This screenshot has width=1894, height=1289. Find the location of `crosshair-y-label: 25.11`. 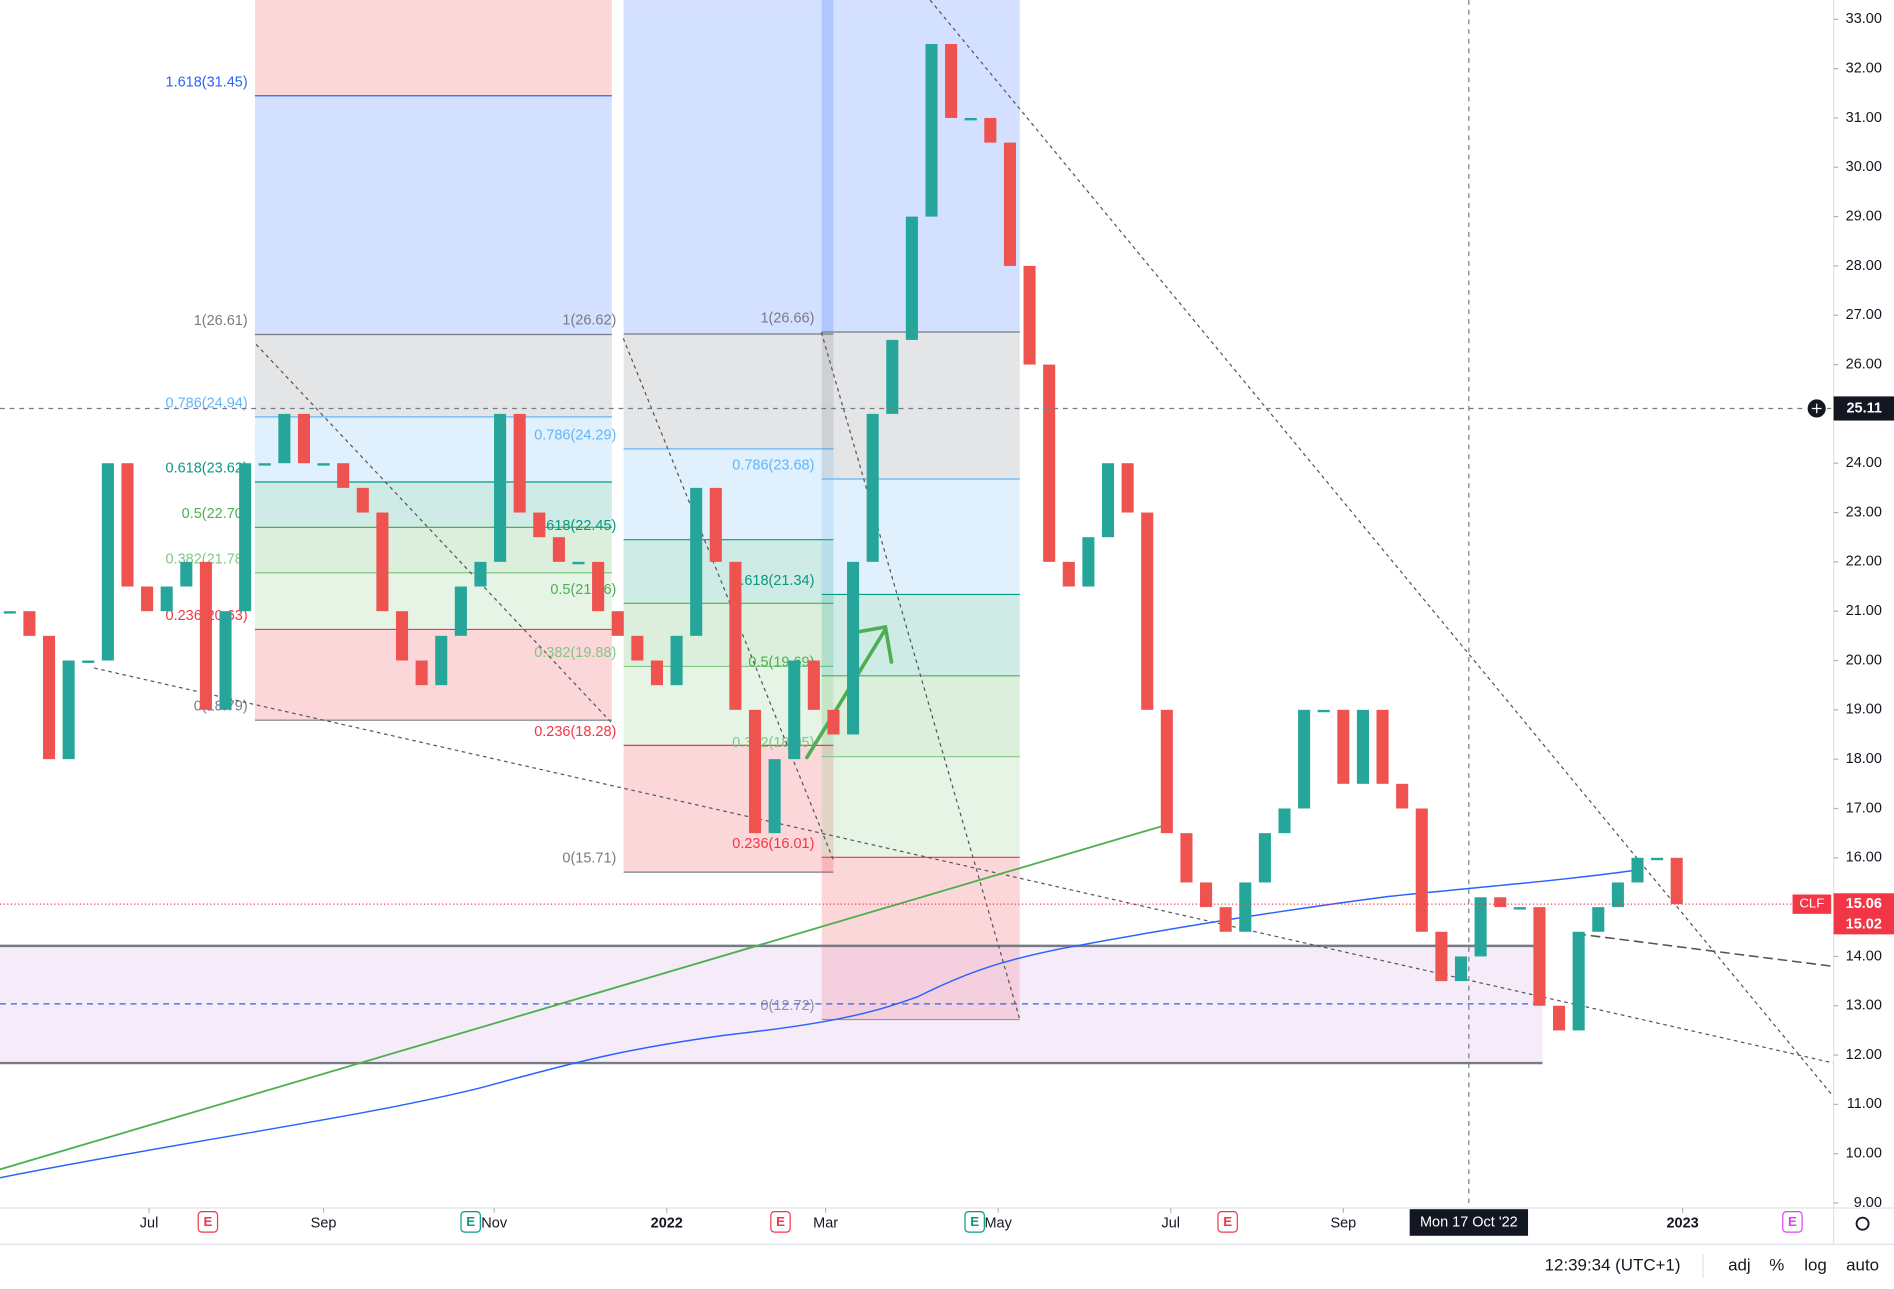

crosshair-y-label: 25.11 is located at coordinates (1863, 408).